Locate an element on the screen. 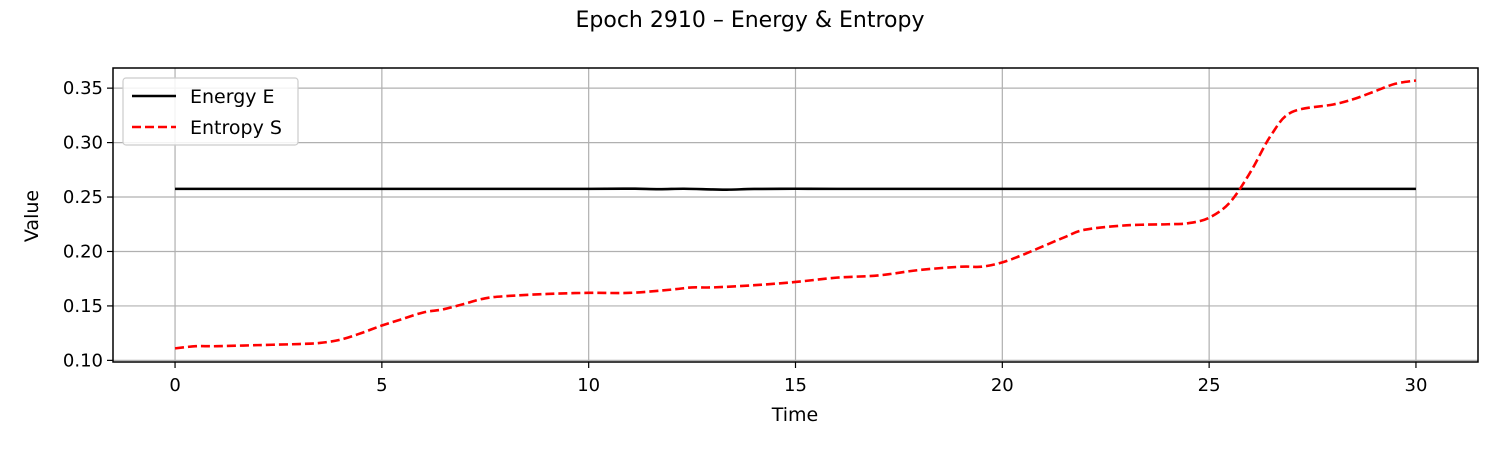  y-tick-label: 0.10 is located at coordinates (83, 360).